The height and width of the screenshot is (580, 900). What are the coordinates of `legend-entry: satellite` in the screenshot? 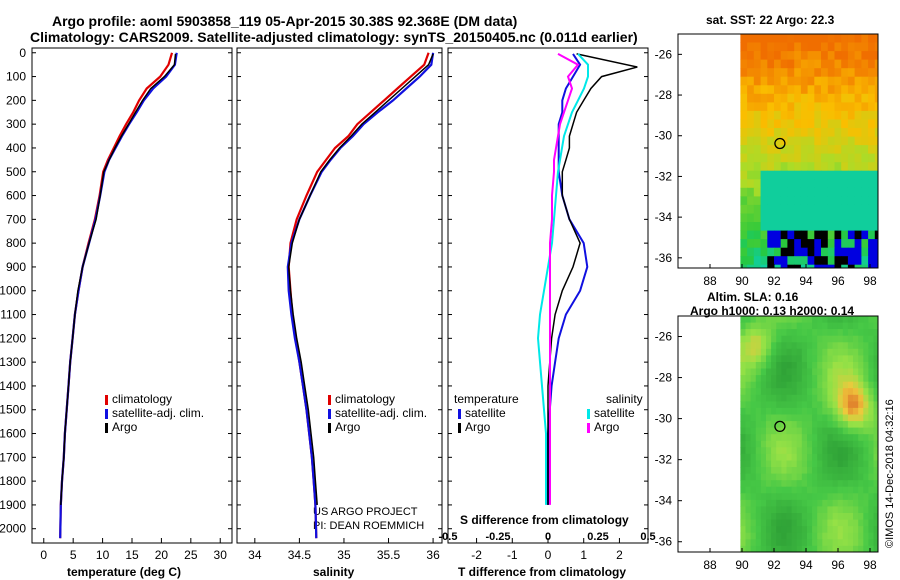 It's located at (614, 413).